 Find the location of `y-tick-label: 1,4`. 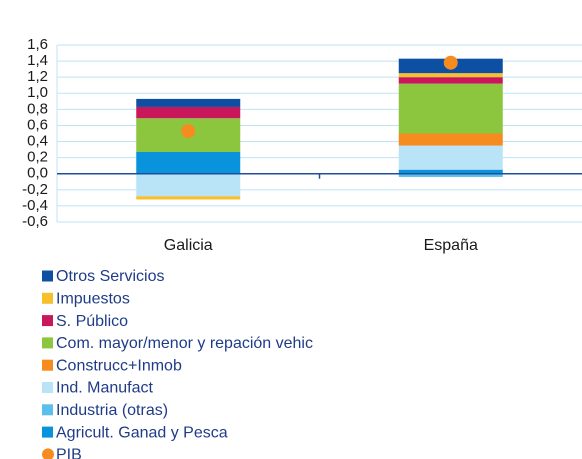

y-tick-label: 1,4 is located at coordinates (37, 60).